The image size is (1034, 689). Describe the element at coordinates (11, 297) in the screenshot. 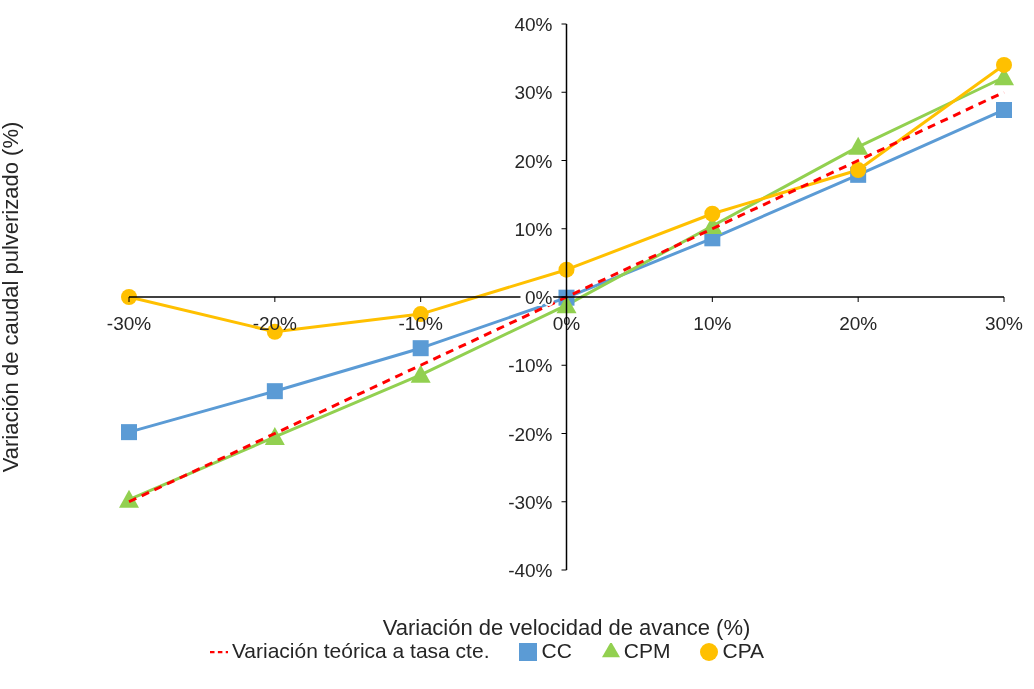

I see `y-axis-title: Variación de caudal pulverizado (%)` at that location.